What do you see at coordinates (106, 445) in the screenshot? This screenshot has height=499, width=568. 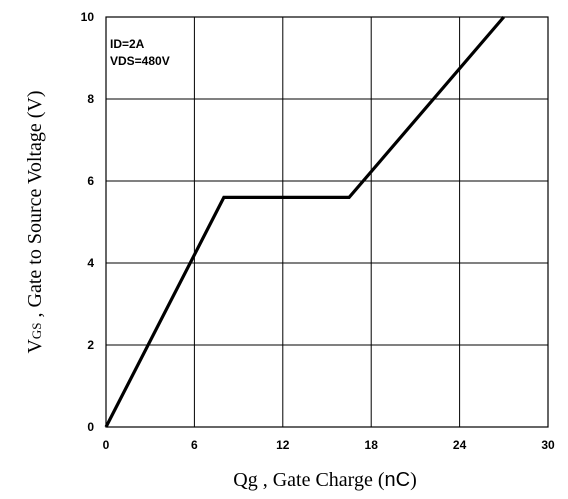 I see `x-tick-label: 0` at bounding box center [106, 445].